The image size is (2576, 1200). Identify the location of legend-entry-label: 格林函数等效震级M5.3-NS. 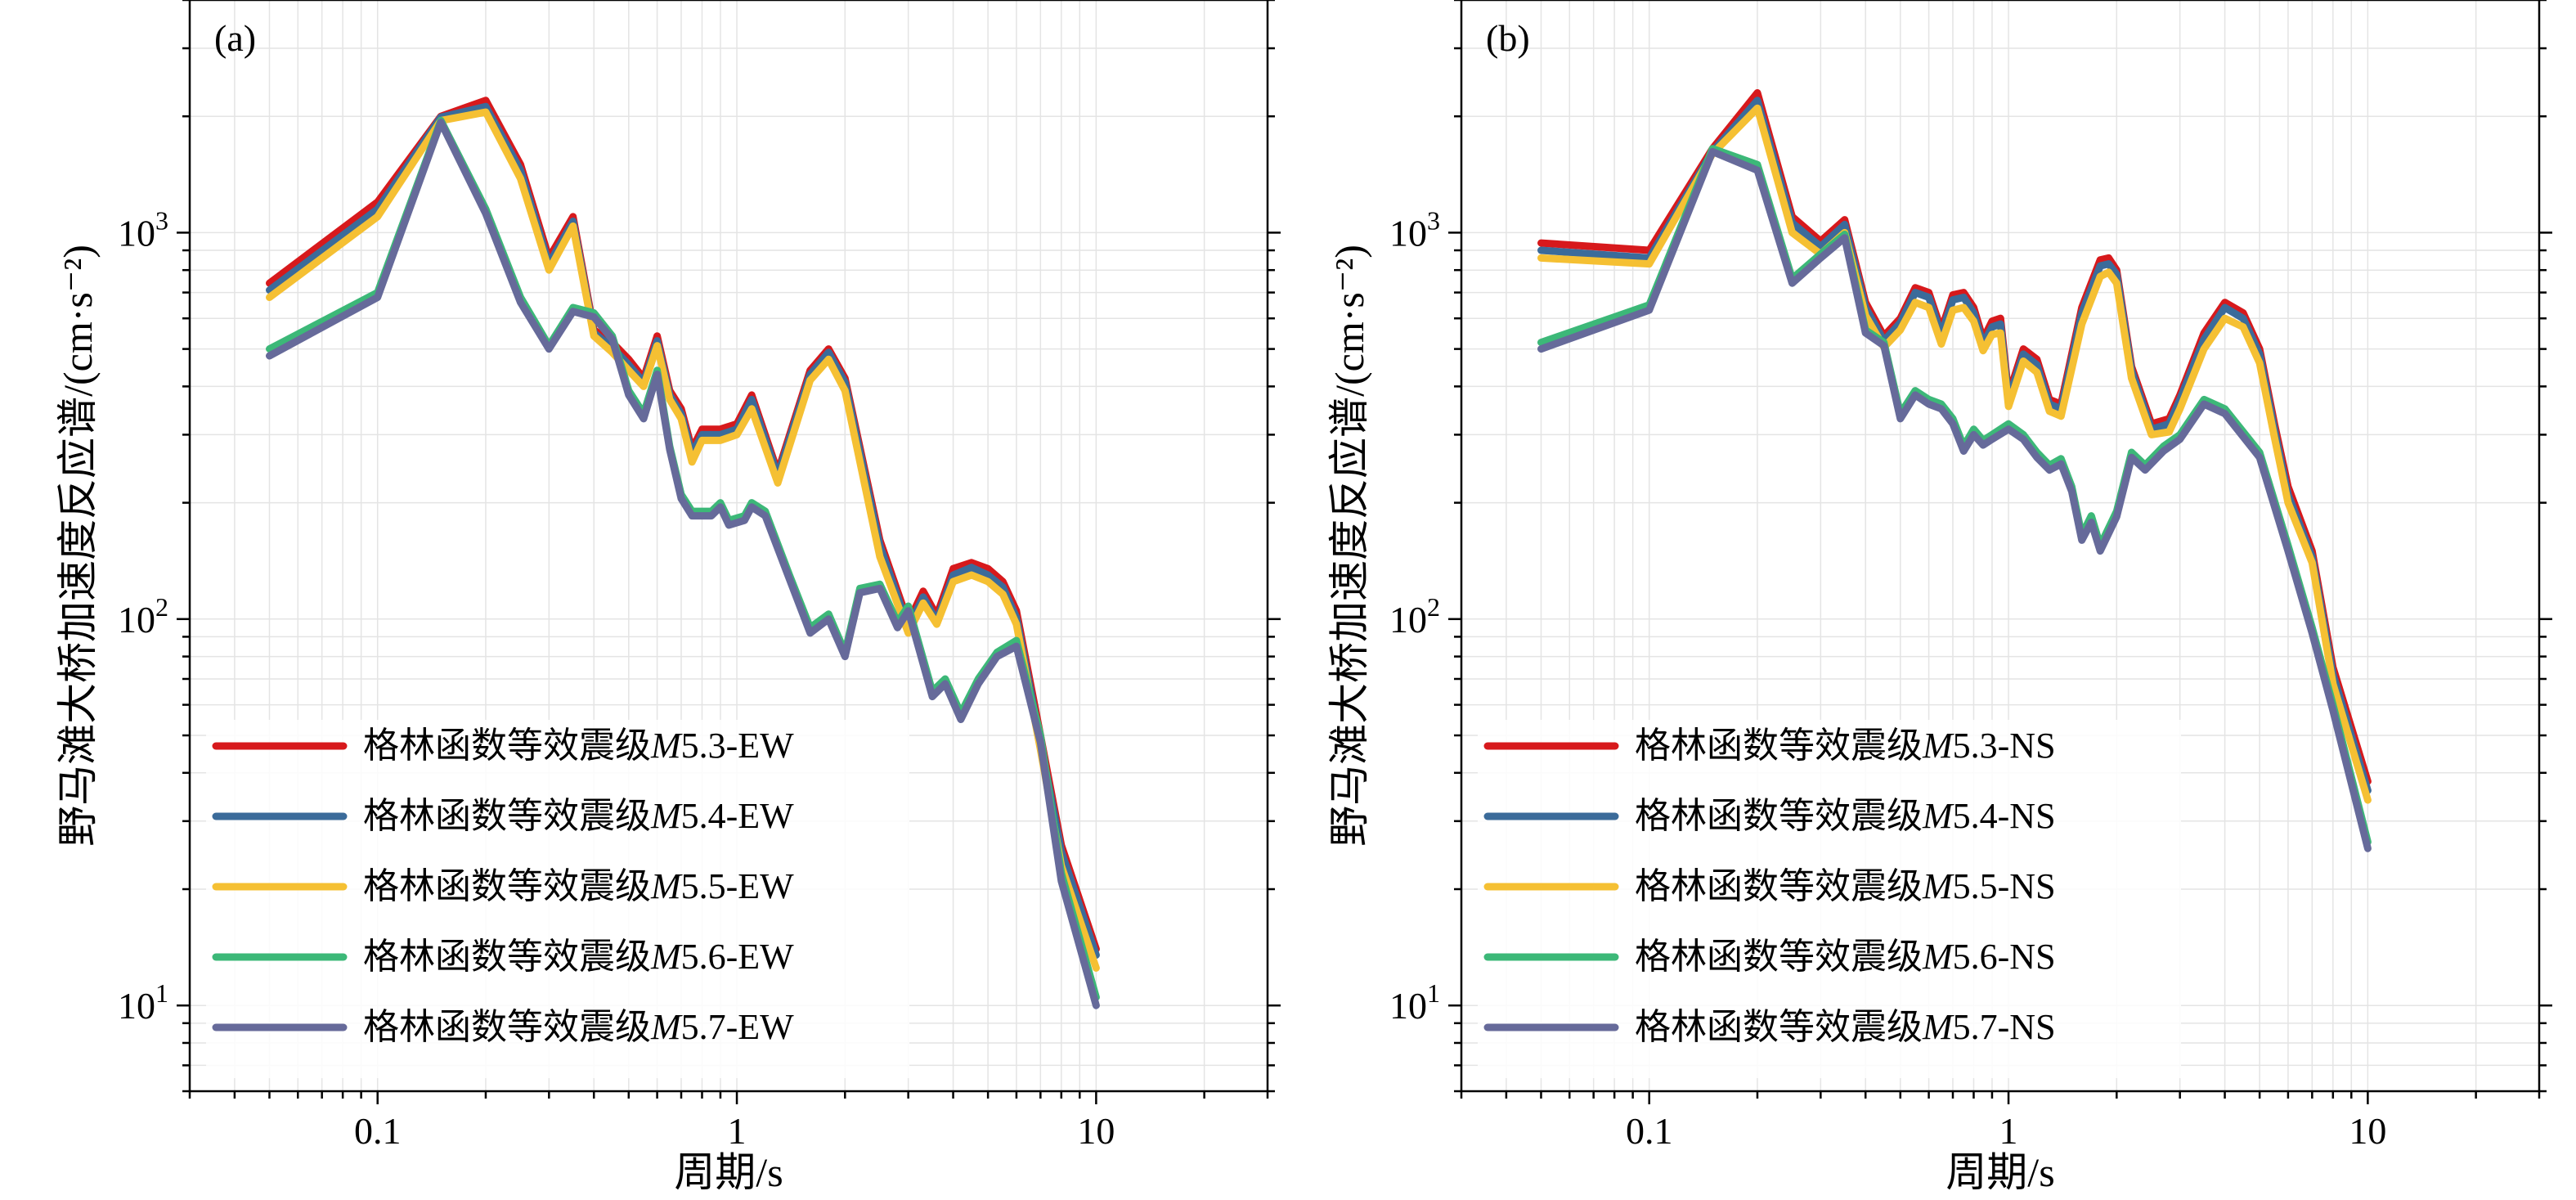
(1846, 746).